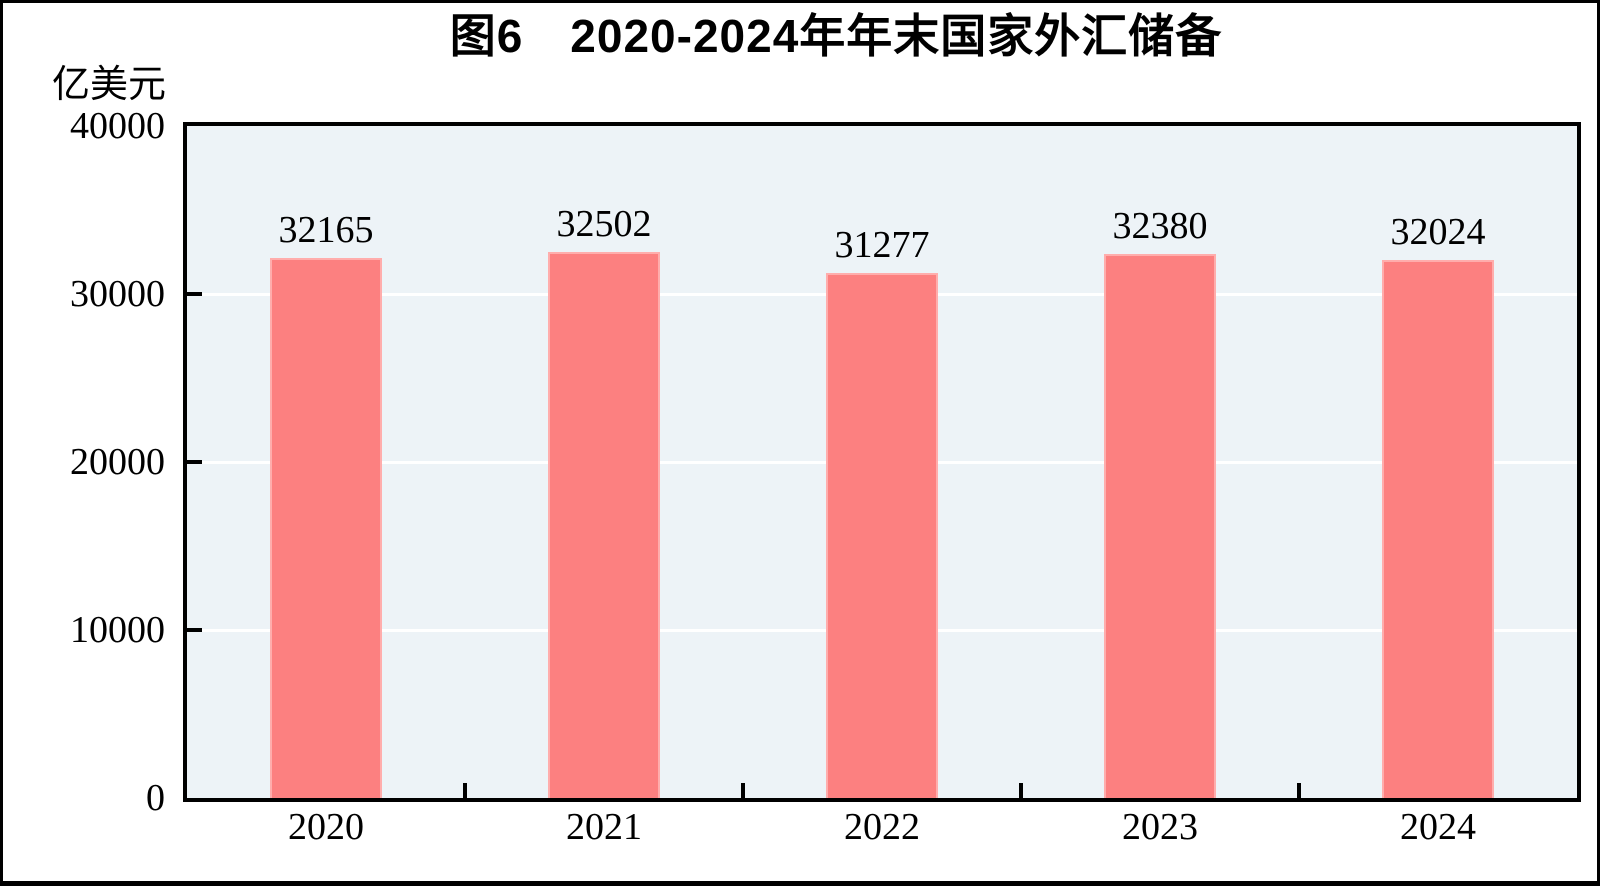 This screenshot has height=886, width=1600. Describe the element at coordinates (108, 85) in the screenshot. I see `y-axis-unit-label: 亿美元` at that location.